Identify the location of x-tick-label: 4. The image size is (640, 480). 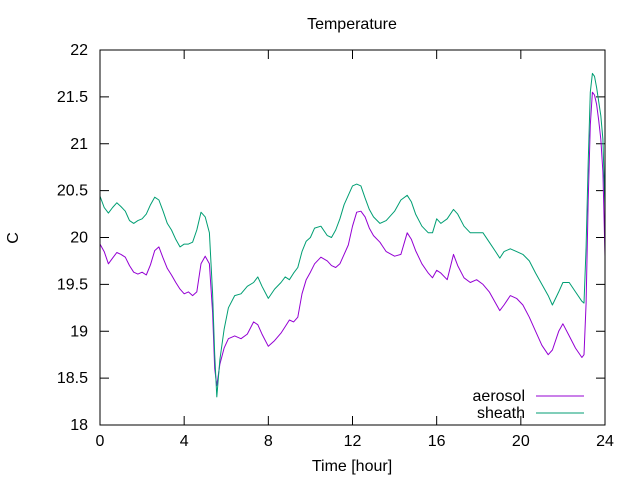
(184, 441).